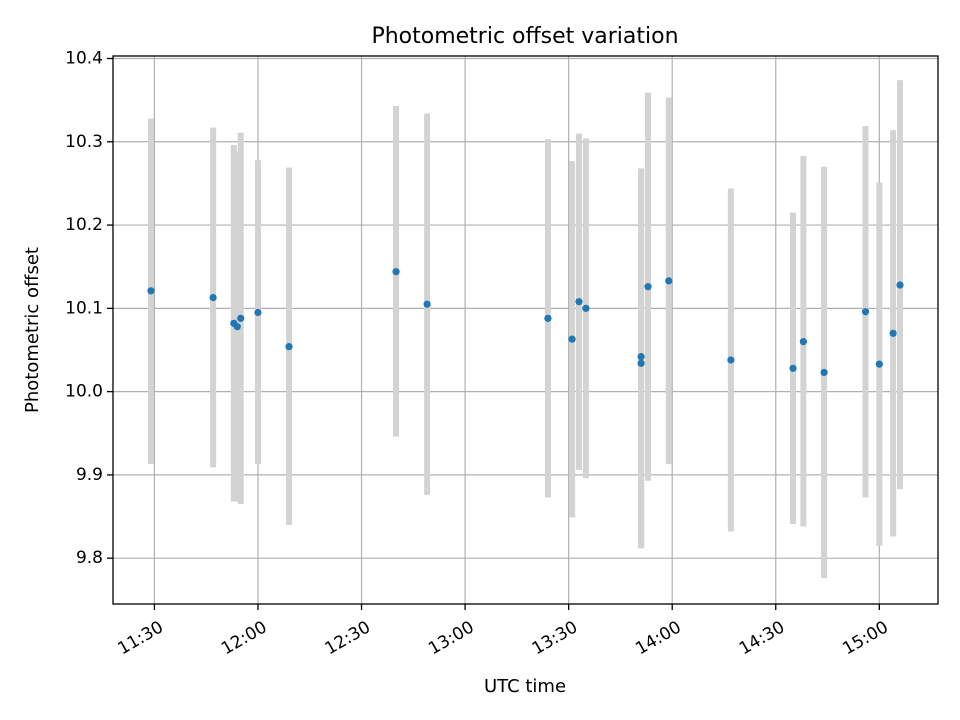  I want to click on x-axis-label: UTC time, so click(525, 686).